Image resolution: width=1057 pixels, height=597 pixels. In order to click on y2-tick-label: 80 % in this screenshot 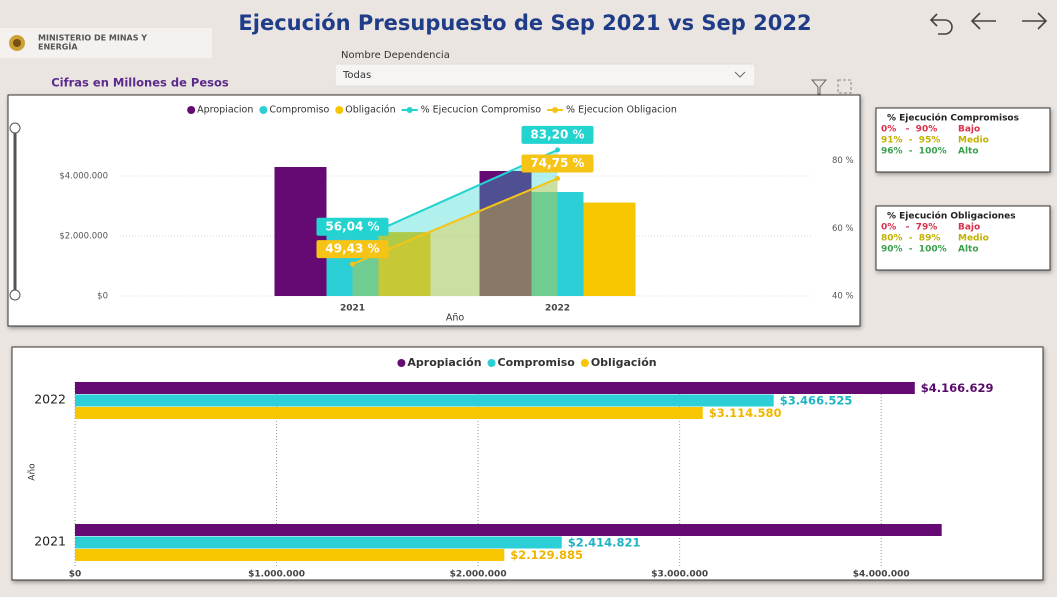, I will do `click(843, 161)`.